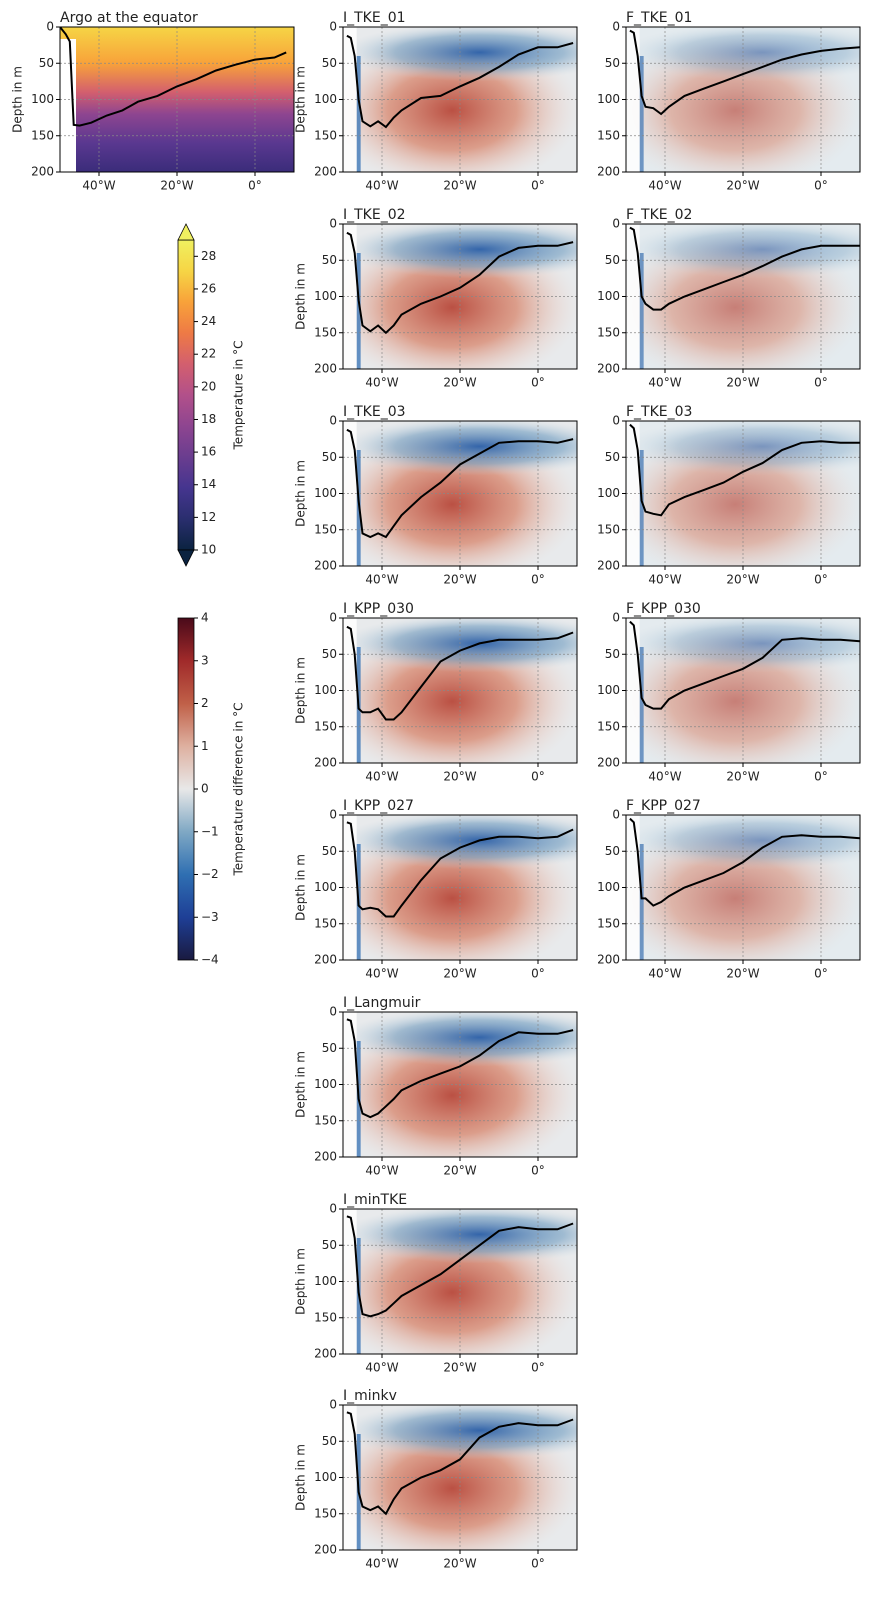 The width and height of the screenshot is (877, 1608). What do you see at coordinates (378, 609) in the screenshot?
I see `panel-title: I_KPP_030` at bounding box center [378, 609].